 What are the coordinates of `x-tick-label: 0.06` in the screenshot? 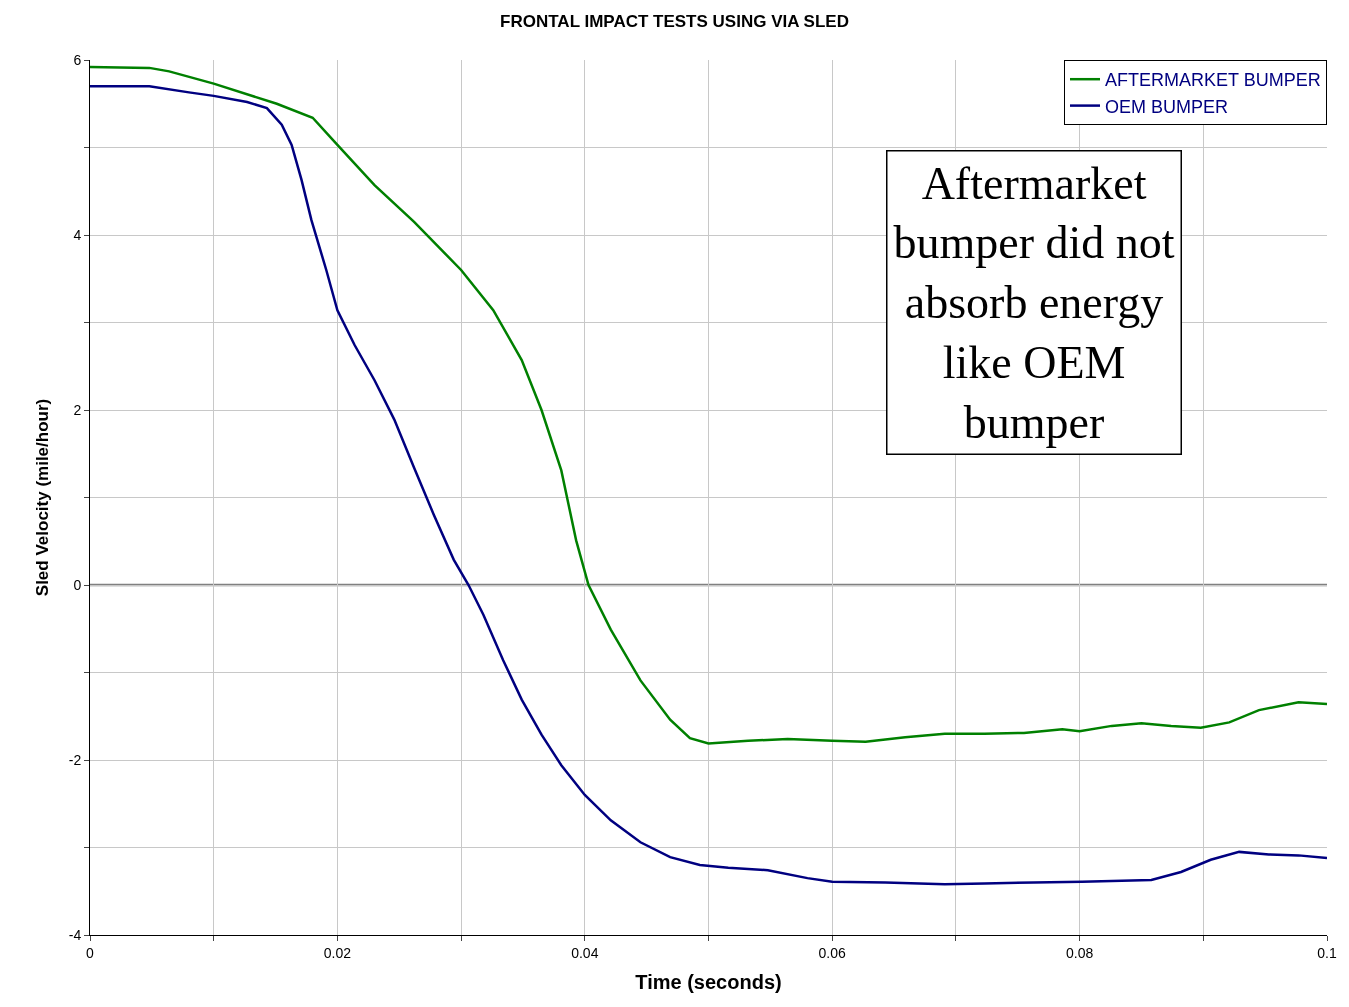 It's located at (832, 952).